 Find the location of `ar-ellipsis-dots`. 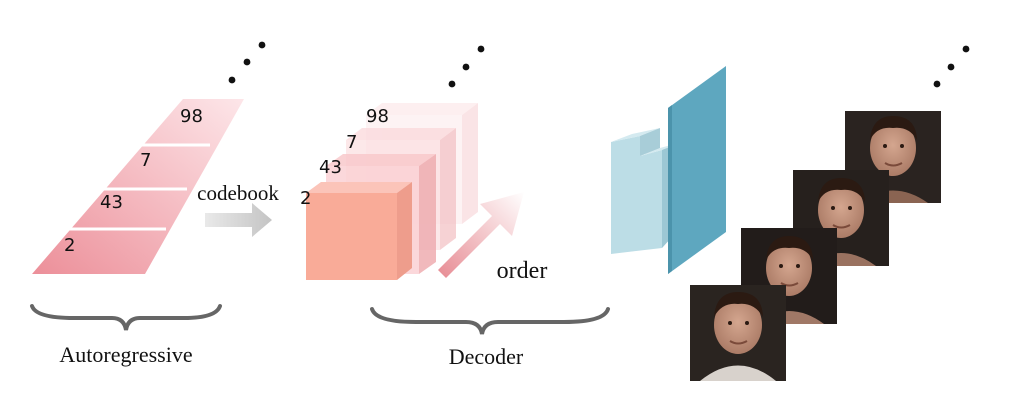

ar-ellipsis-dots is located at coordinates (247, 62).